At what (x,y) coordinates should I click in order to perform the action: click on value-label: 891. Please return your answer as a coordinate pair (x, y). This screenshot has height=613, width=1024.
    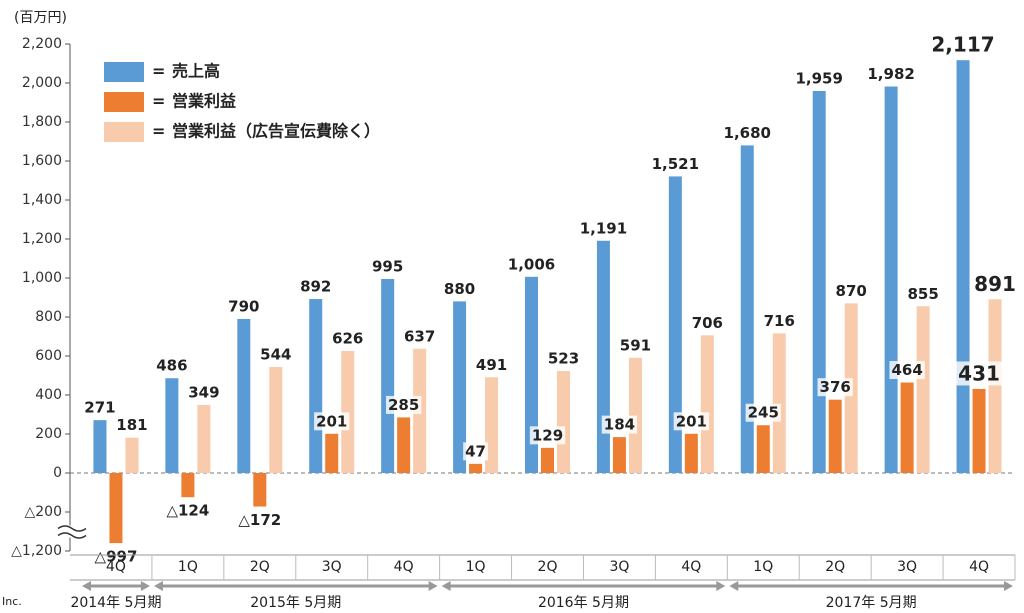
    Looking at the image, I should click on (995, 284).